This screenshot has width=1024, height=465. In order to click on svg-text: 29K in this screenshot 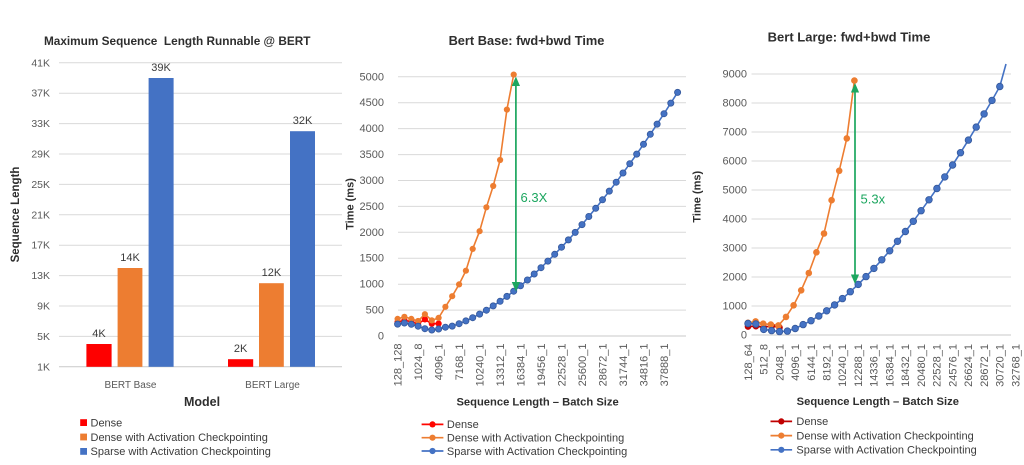, I will do `click(40, 155)`.